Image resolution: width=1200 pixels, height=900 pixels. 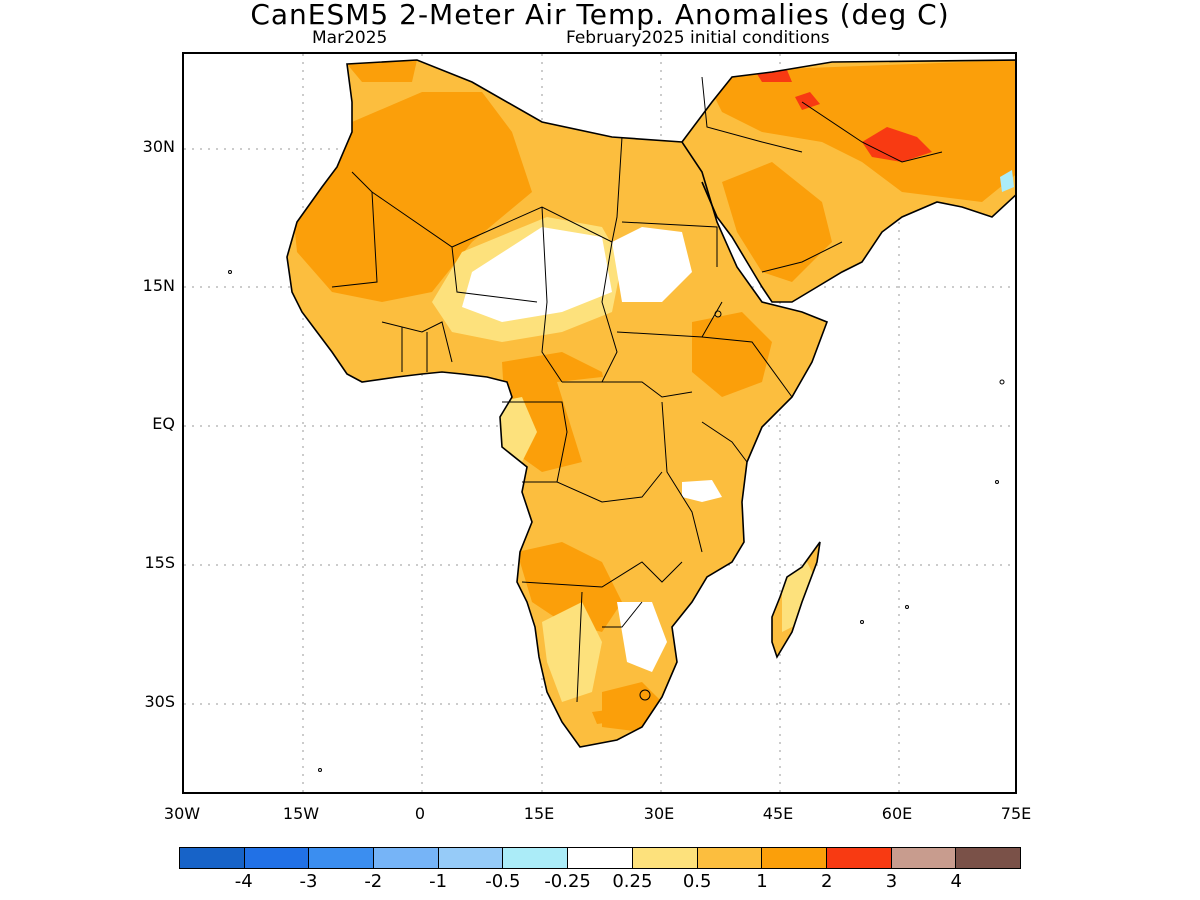 I want to click on lon-label-45e: 45E, so click(x=778, y=813).